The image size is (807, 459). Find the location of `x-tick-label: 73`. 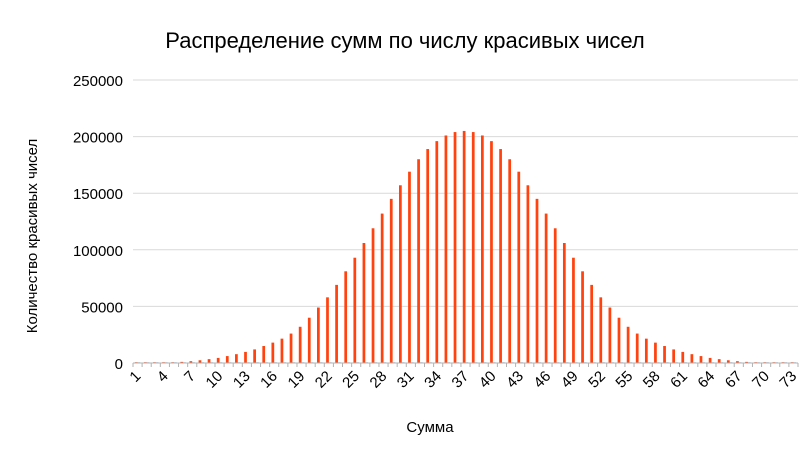

x-tick-label: 73 is located at coordinates (788, 380).